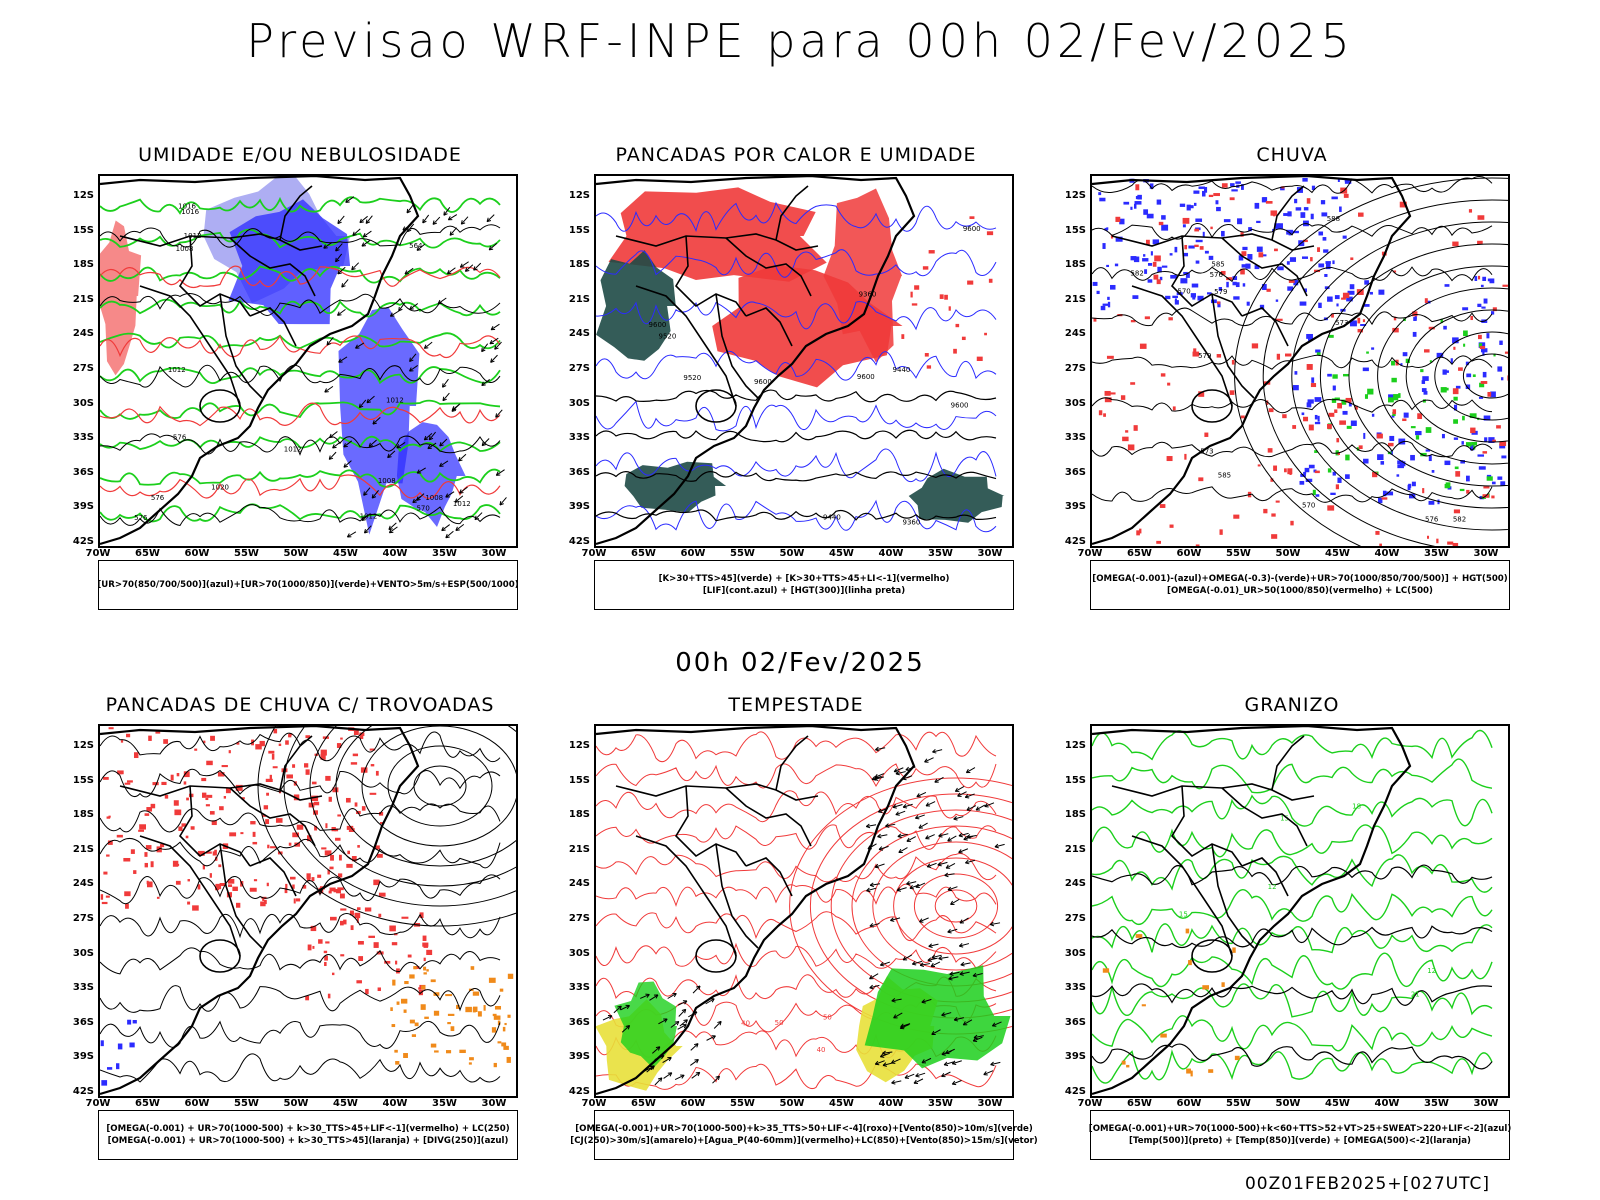 This screenshot has height=1200, width=1600. I want to click on contour-value-label: 9600, so click(763, 382).